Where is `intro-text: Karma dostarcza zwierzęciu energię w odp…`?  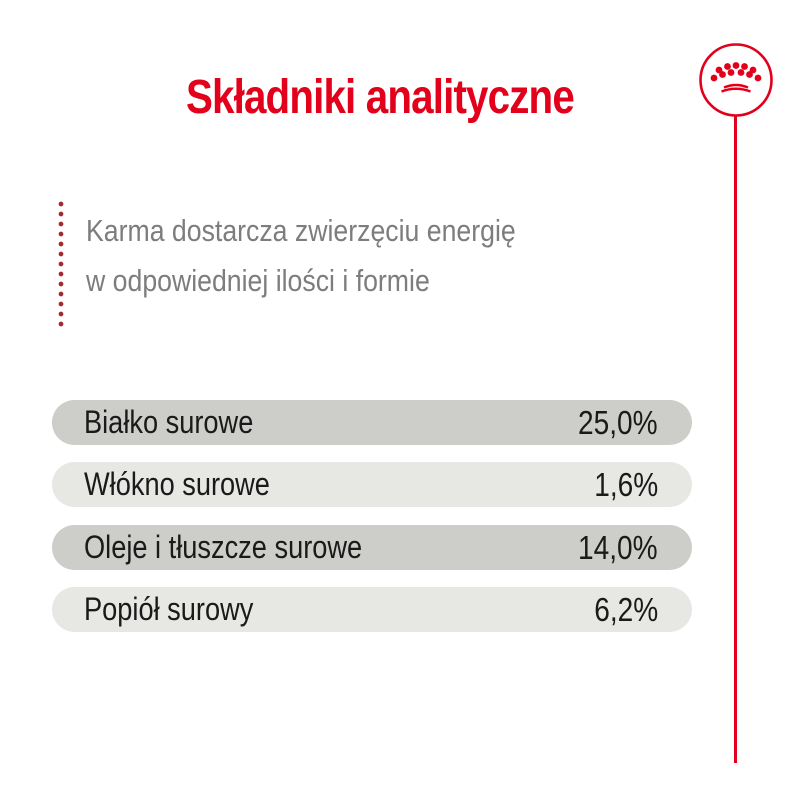
intro-text: Karma dostarcza zwierzęciu energię w odp… is located at coordinates (336, 256).